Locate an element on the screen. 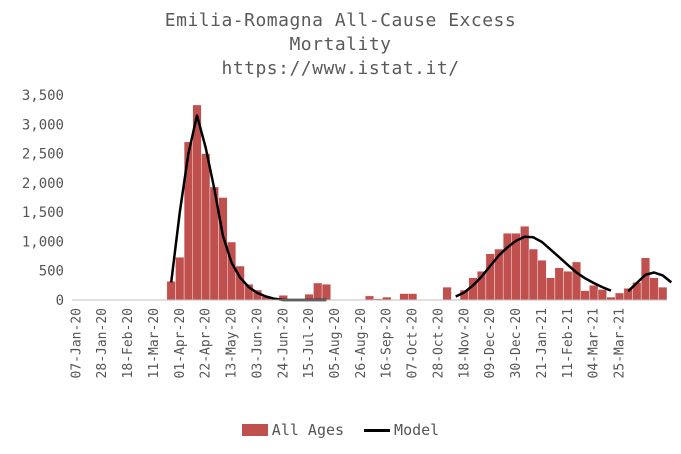 This screenshot has height=454, width=681. x-tick-label: 16-Sep-20 is located at coordinates (387, 343).